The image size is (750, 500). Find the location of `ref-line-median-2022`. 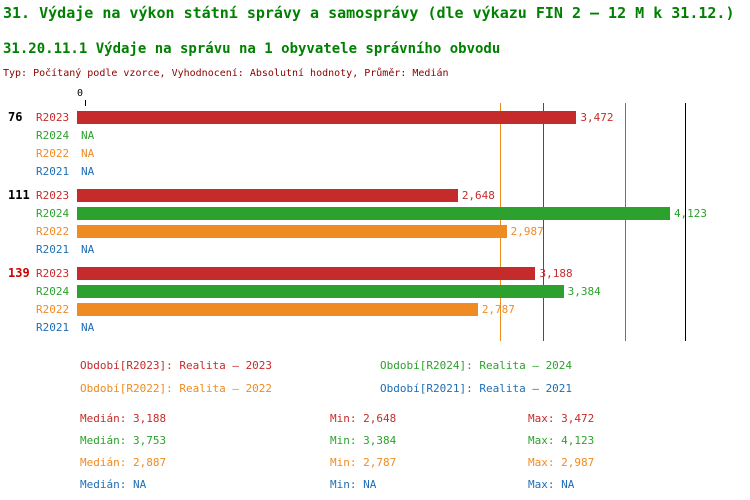

ref-line-median-2022 is located at coordinates (501, 222).